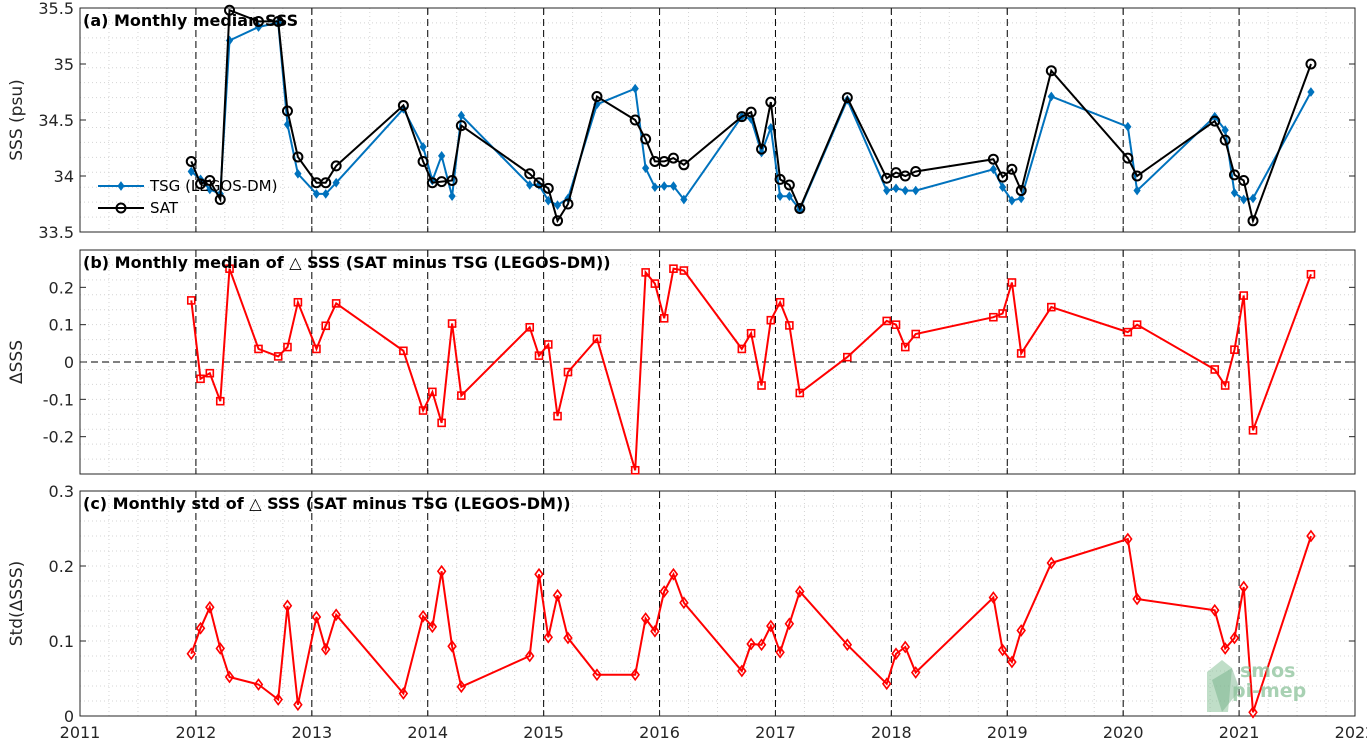 The height and width of the screenshot is (745, 1367). What do you see at coordinates (56, 9) in the screenshot?
I see `y-tick-label: 35.5` at bounding box center [56, 9].